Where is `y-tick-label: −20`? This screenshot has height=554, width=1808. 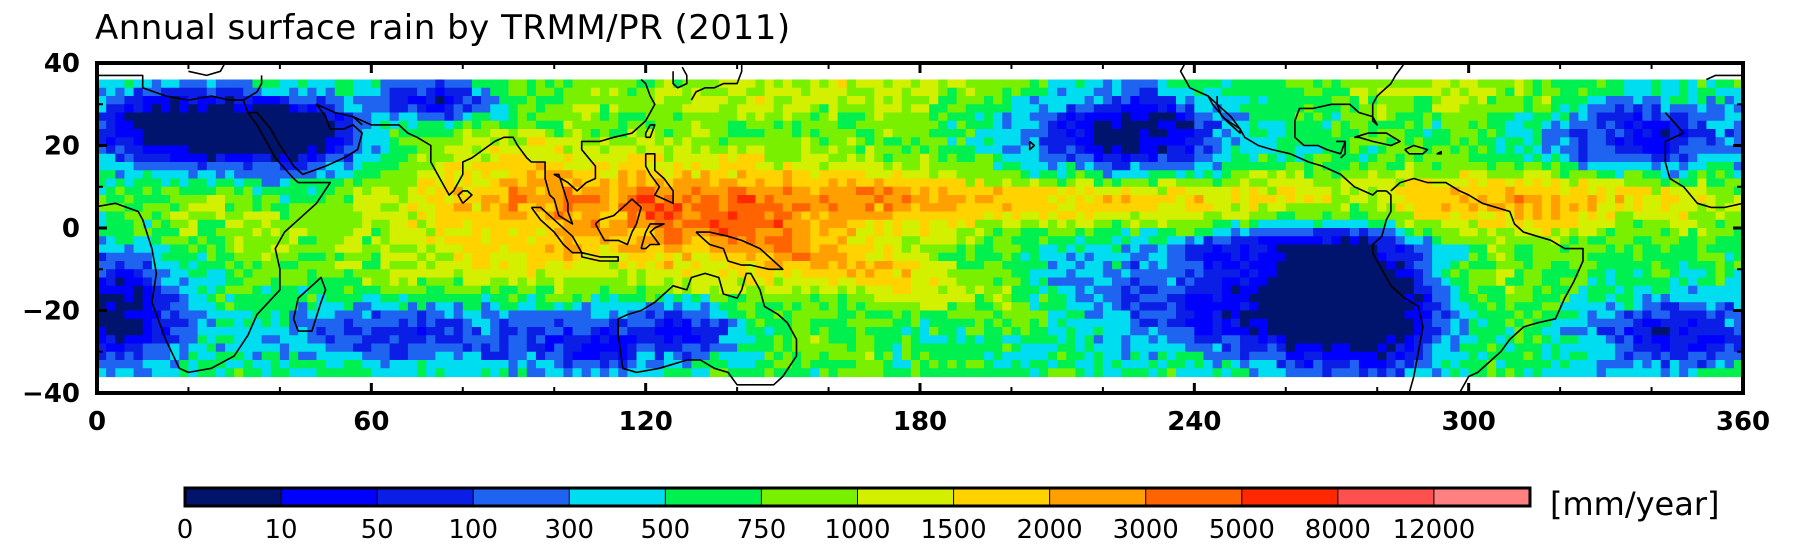 y-tick-label: −20 is located at coordinates (51, 312).